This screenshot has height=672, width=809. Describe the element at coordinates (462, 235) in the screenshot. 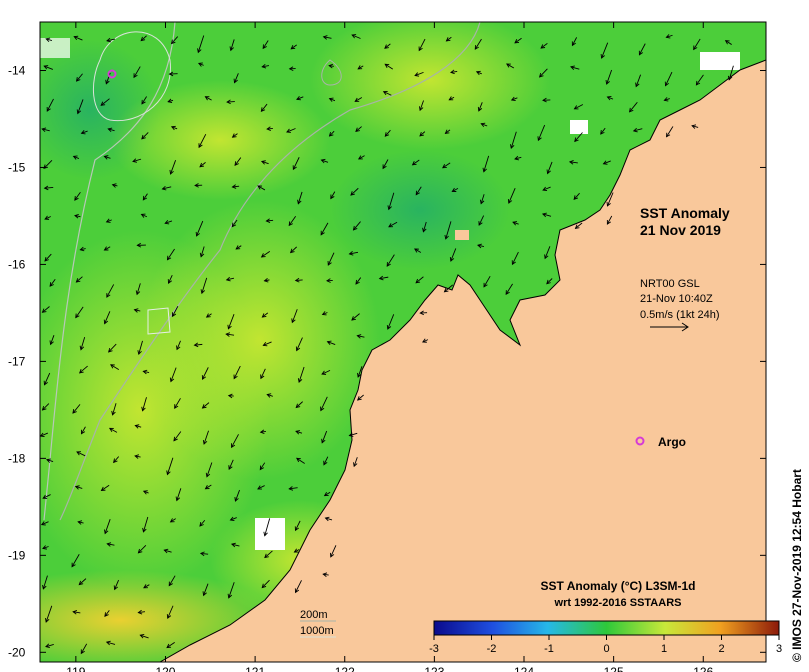

I see `island` at that location.